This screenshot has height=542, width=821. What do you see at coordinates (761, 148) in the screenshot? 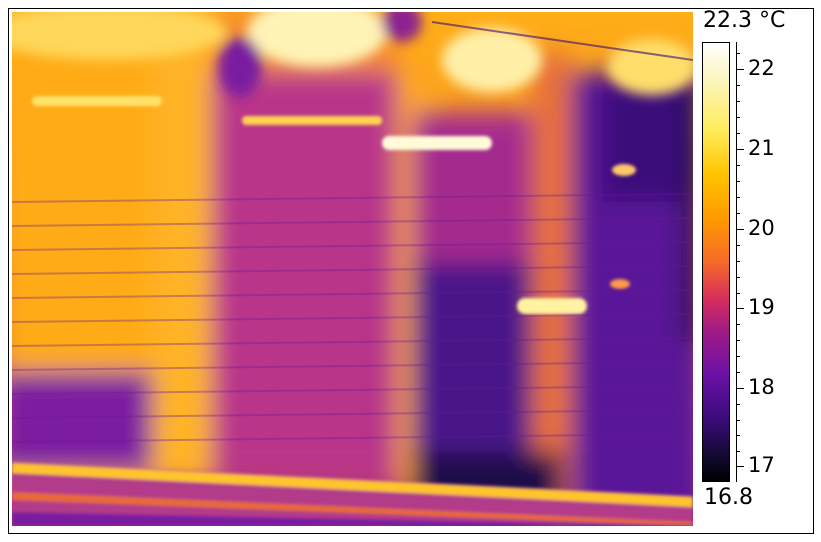
I see `scale-tick-label: 21` at bounding box center [761, 148].